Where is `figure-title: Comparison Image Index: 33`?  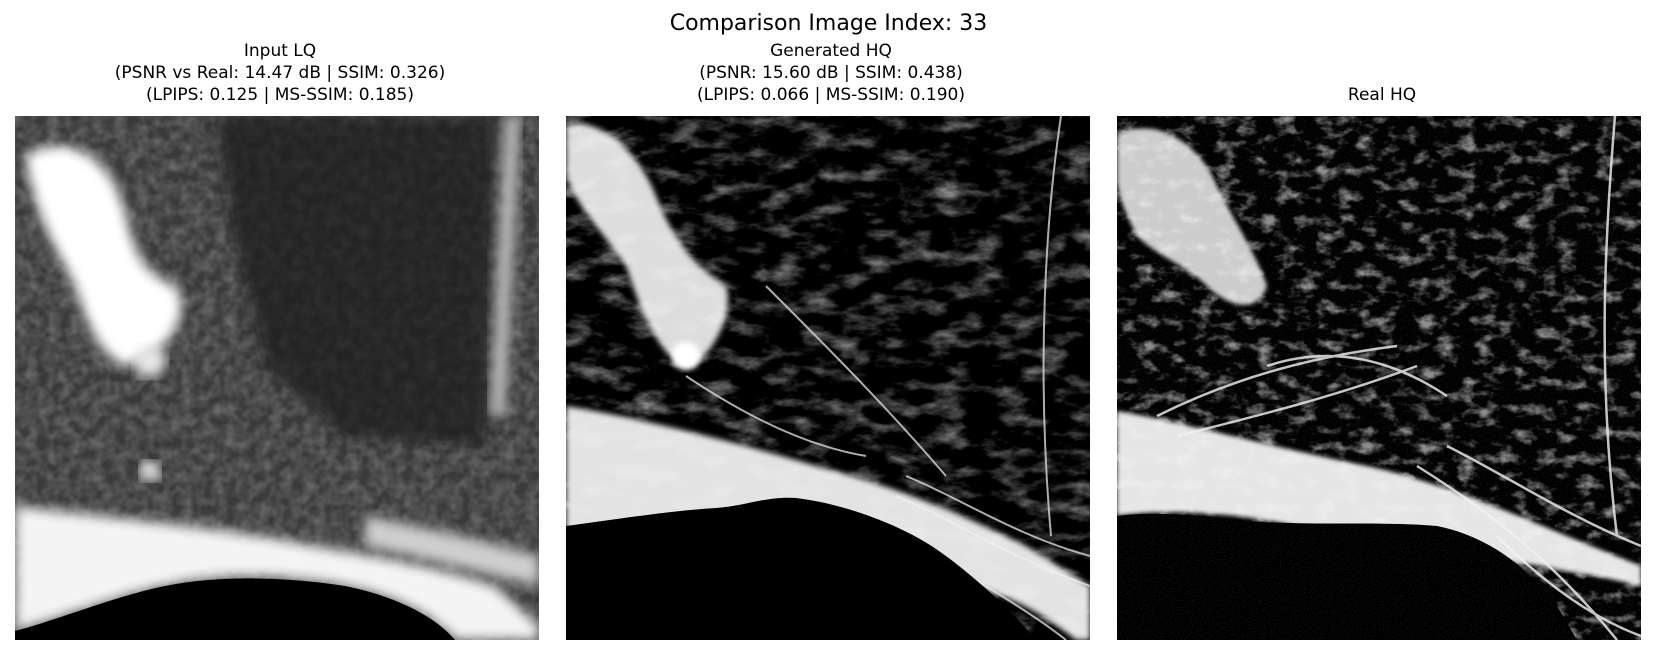
figure-title: Comparison Image Index: 33 is located at coordinates (828, 23).